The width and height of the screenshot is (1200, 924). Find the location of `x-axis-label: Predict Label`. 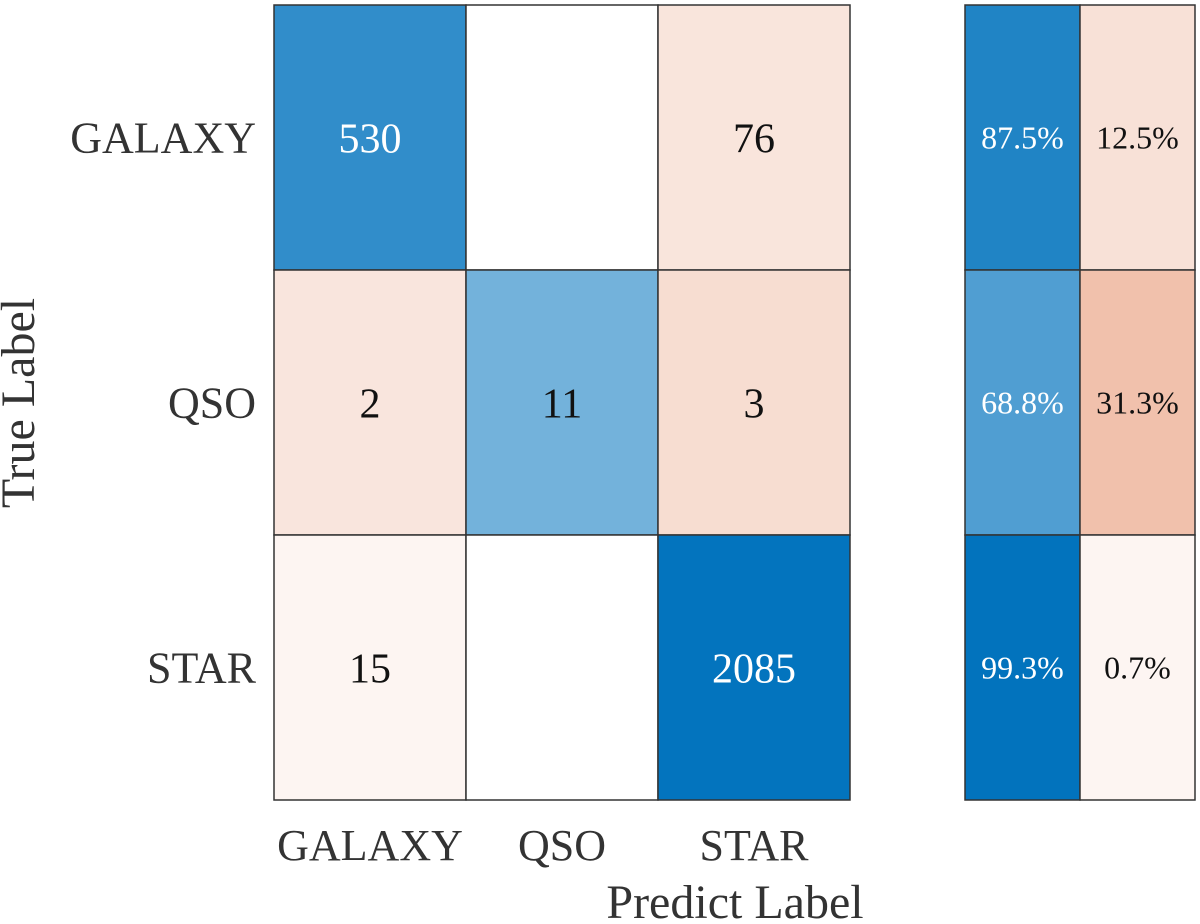

x-axis-label: Predict Label is located at coordinates (734, 900).